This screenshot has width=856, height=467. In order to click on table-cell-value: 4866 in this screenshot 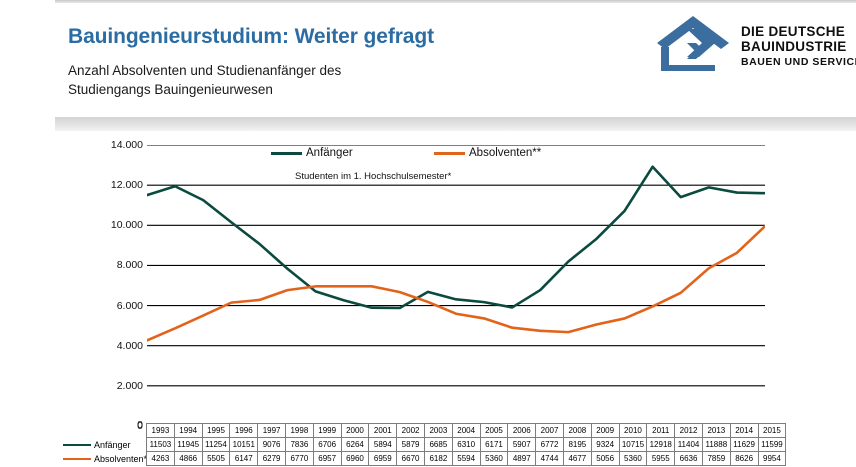, I will do `click(188, 458)`.